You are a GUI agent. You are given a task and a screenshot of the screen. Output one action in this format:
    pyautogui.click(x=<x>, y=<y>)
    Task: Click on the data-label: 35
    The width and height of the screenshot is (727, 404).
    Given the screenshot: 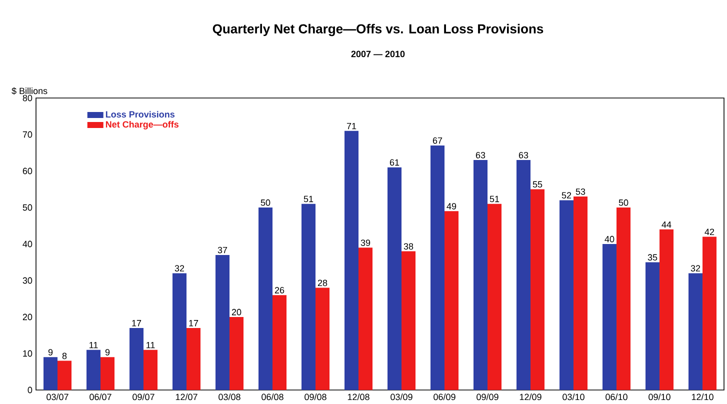 What is the action you would take?
    pyautogui.click(x=653, y=257)
    